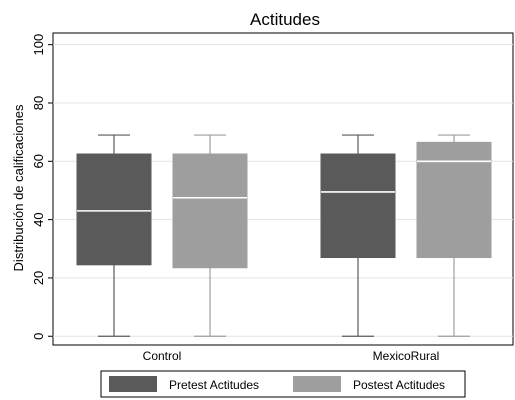  I want to click on y-tick-label: 80, so click(38, 103).